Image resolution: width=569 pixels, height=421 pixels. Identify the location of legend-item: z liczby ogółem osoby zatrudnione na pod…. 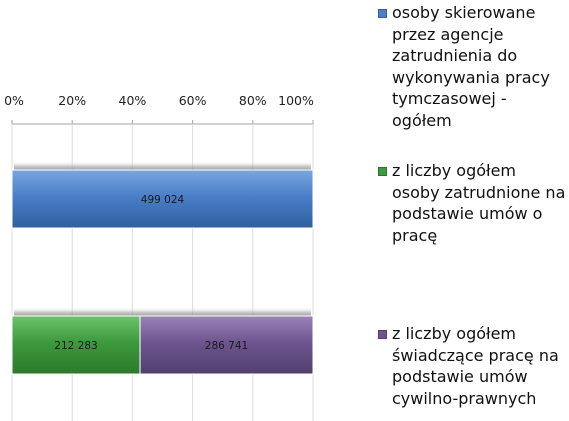
(473, 203).